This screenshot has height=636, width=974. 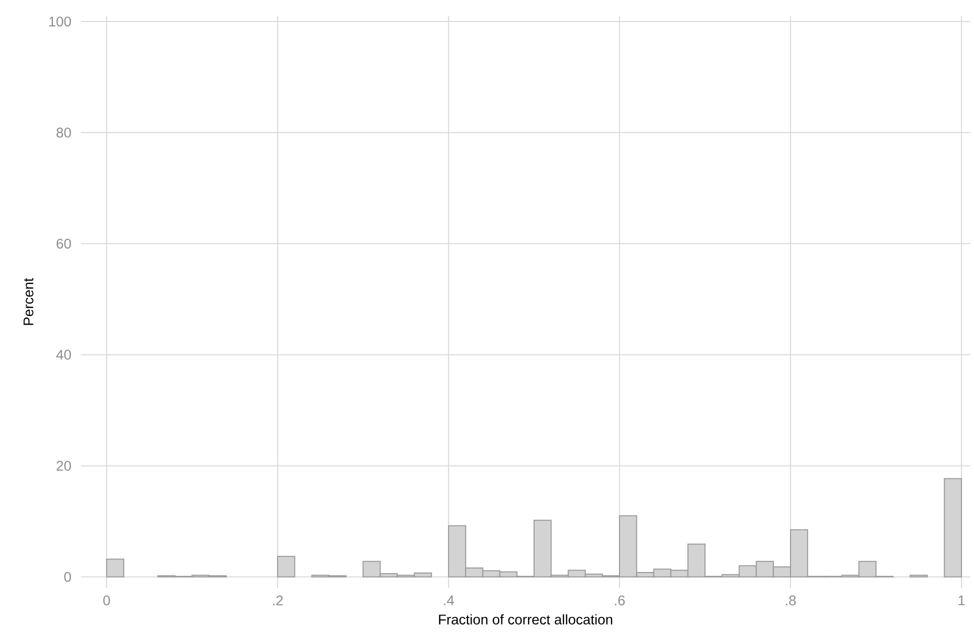 What do you see at coordinates (67, 577) in the screenshot?
I see `y-tick-label: 0` at bounding box center [67, 577].